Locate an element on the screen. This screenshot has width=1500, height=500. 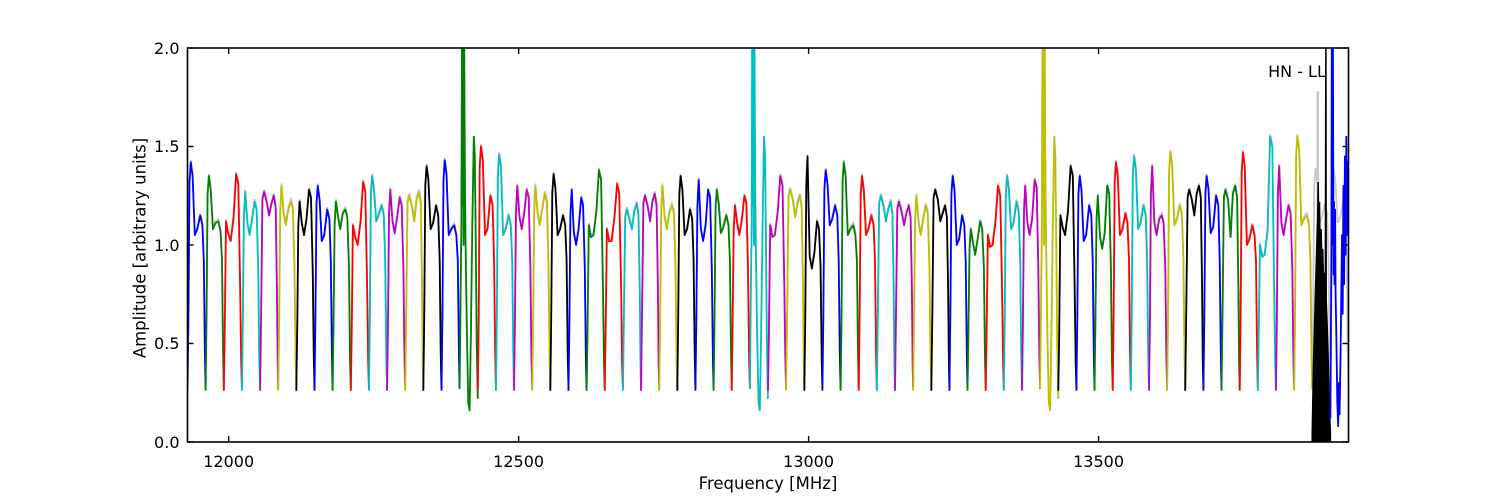
x-tick-label: 13000 is located at coordinates (809, 461).